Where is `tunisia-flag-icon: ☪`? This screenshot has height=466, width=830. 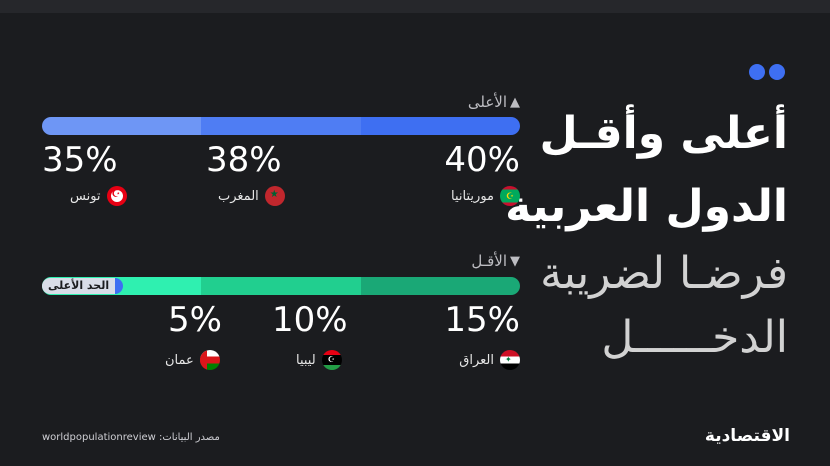
tunisia-flag-icon: ☪ is located at coordinates (116, 196).